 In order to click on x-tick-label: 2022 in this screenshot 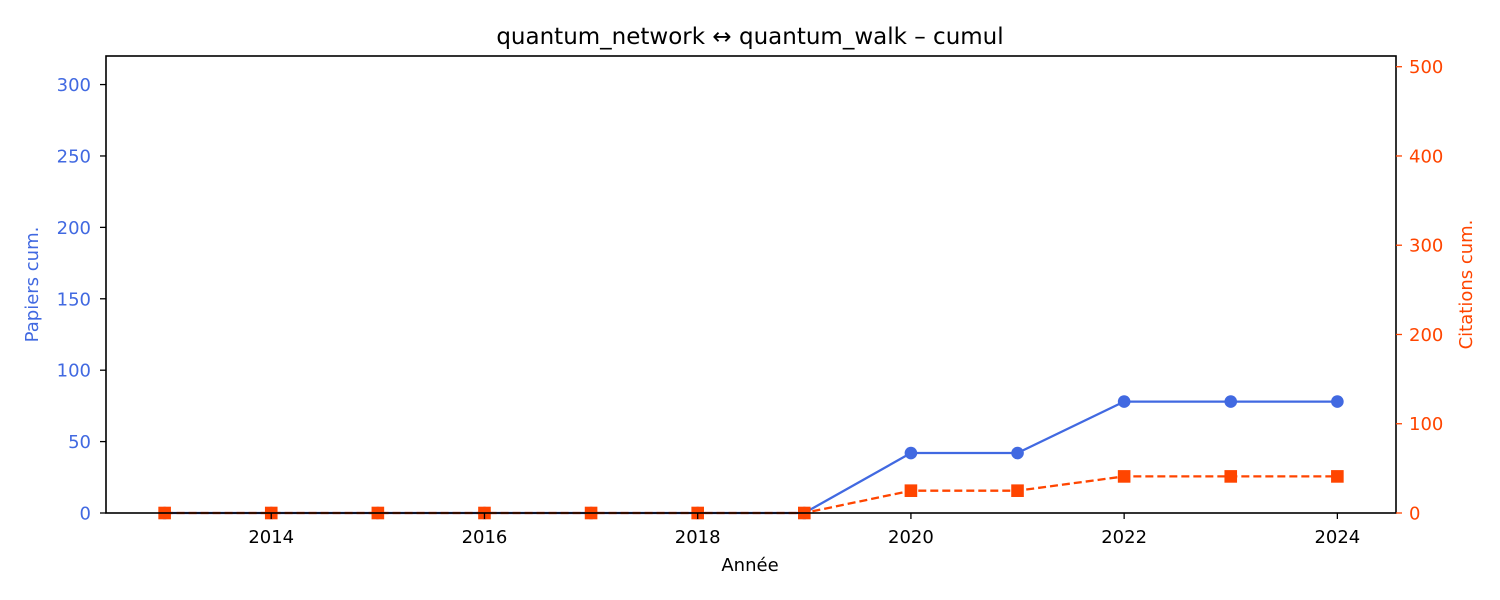, I will do `click(1124, 537)`.